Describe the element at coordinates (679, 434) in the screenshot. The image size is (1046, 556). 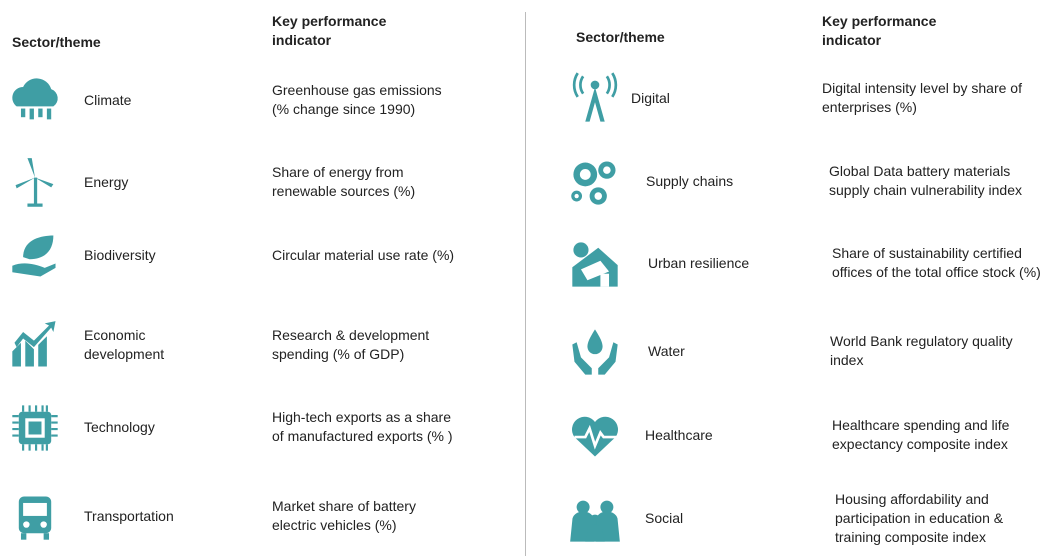
I see `sector-name: Healthcare` at that location.